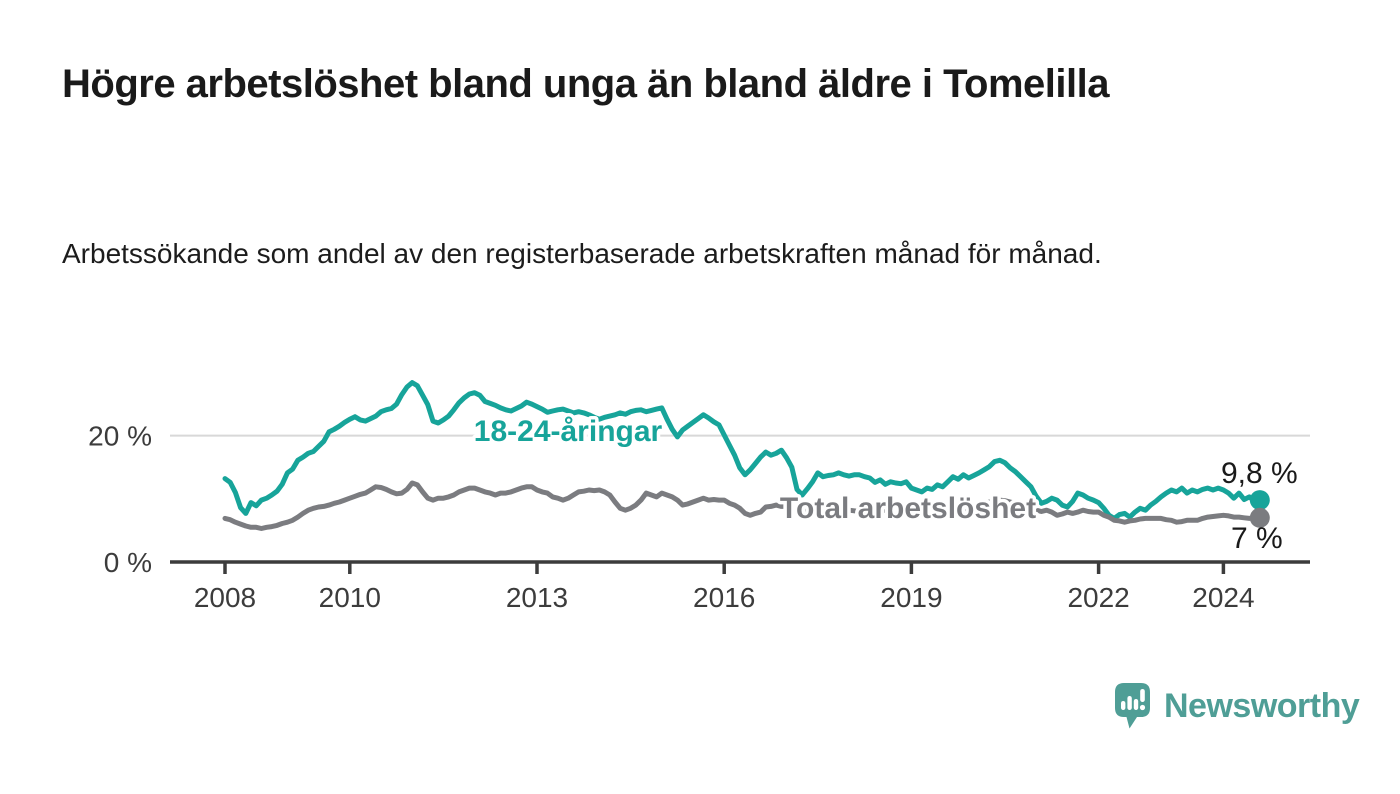 The height and width of the screenshot is (794, 1400). I want to click on series-label-18-24-aringar: 18-24-åringar, so click(568, 431).